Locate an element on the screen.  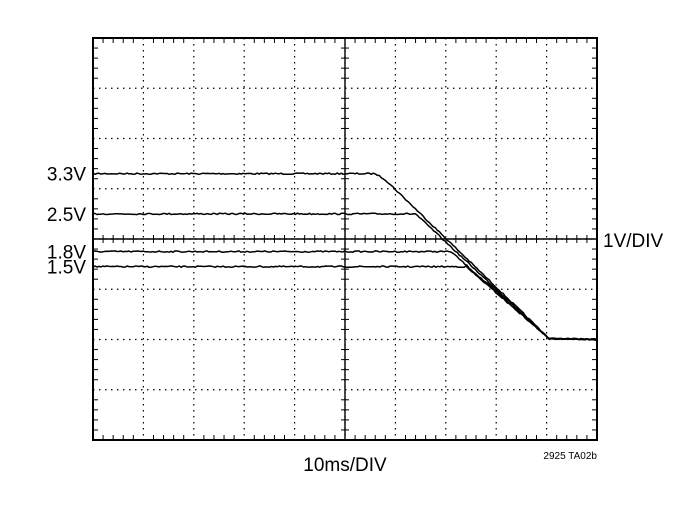
chart-labels: 3.3V 2.5V 1.8V1.5V is located at coordinates (66, 222).